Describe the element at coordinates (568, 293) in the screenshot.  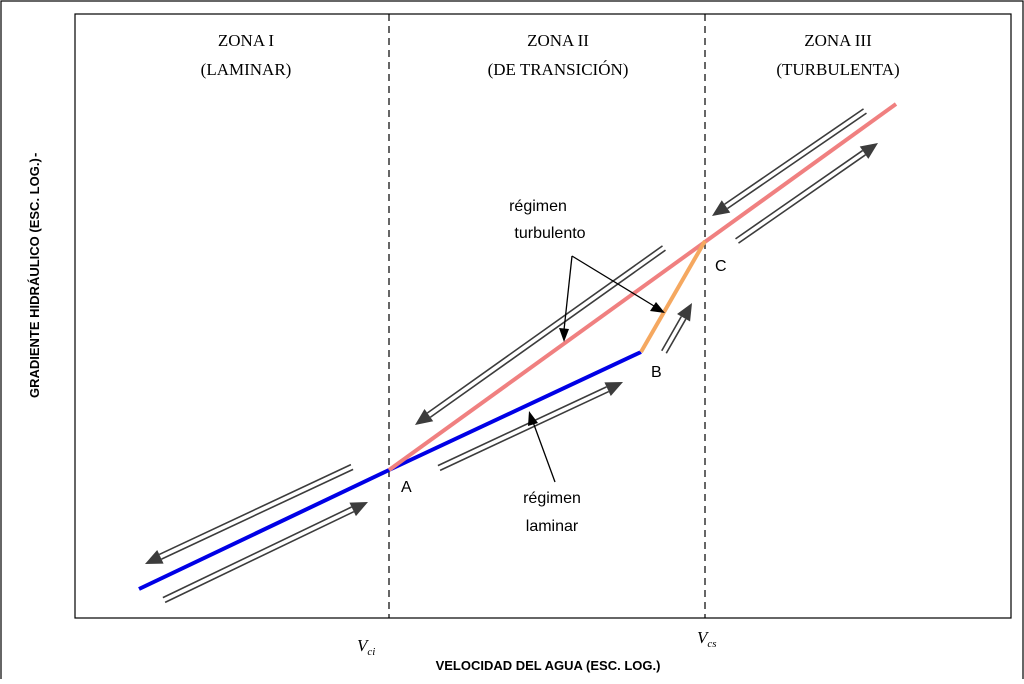
I see `pointer-turbulent-a` at that location.